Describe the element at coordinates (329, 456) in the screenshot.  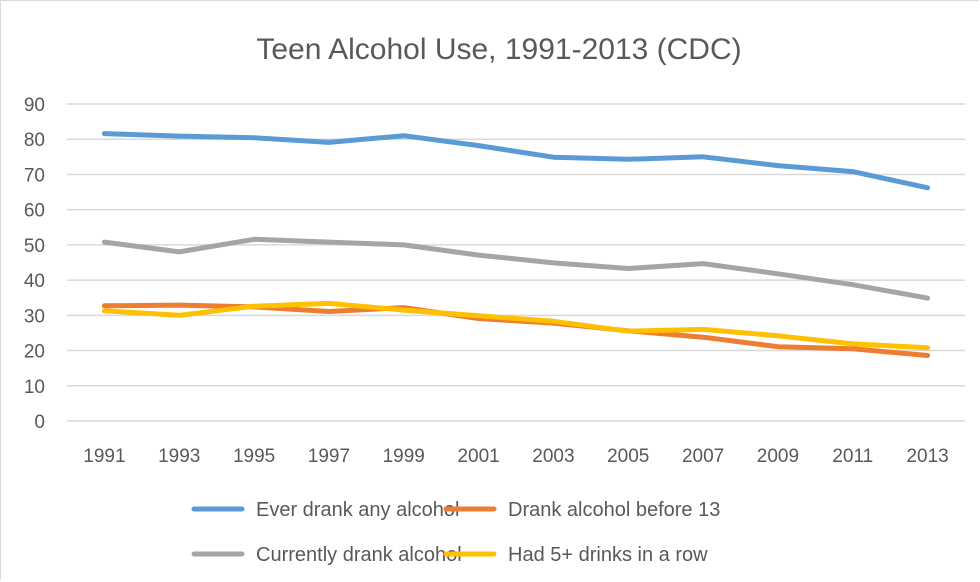
I see `x-tick-label: 1997` at that location.